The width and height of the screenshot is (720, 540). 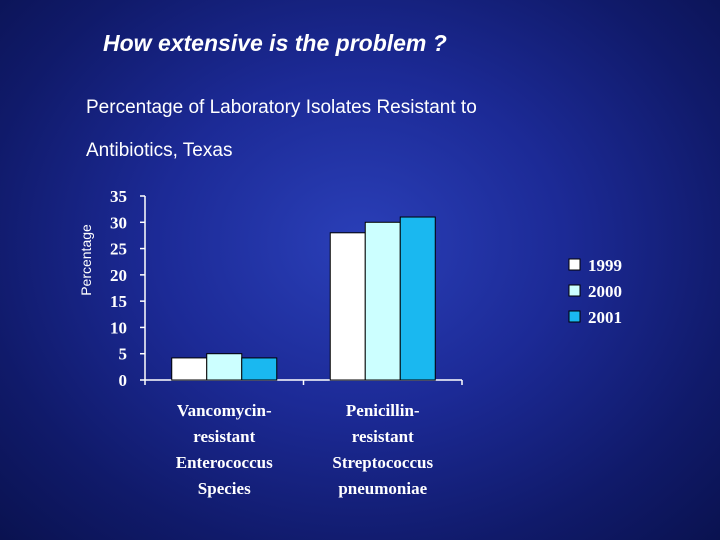 I want to click on legend-label: 1999, so click(x=605, y=265).